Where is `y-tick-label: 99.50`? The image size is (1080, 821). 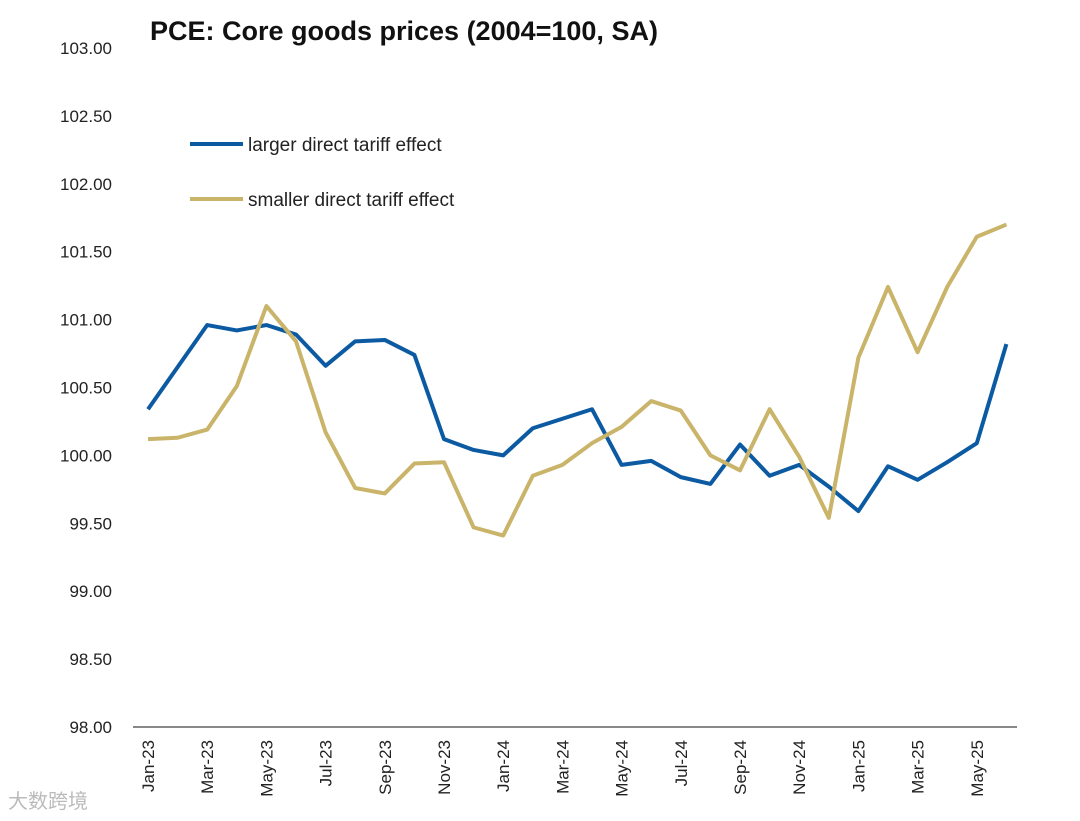 y-tick-label: 99.50 is located at coordinates (90, 523).